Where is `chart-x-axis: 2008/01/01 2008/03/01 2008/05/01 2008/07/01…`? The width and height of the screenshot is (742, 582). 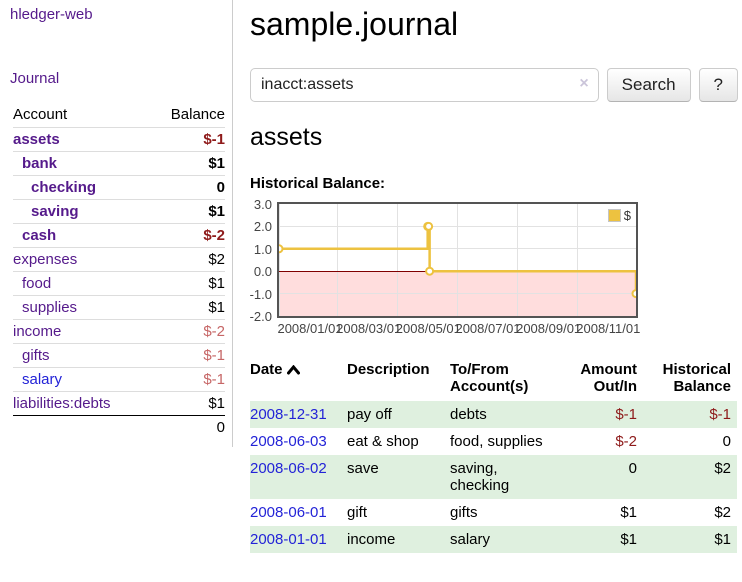 chart-x-axis: 2008/01/01 2008/03/01 2008/05/01 2008/07/01… is located at coordinates (472, 327).